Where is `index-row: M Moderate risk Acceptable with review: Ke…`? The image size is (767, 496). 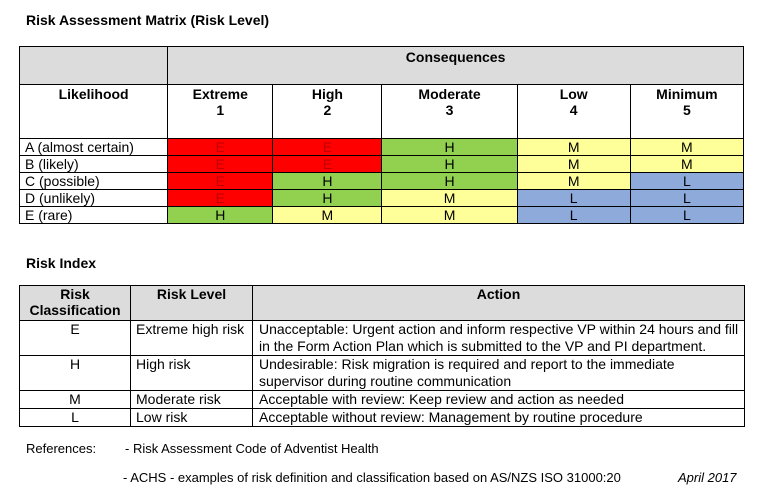
index-row: M Moderate risk Acceptable with review: Ke… is located at coordinates (382, 399).